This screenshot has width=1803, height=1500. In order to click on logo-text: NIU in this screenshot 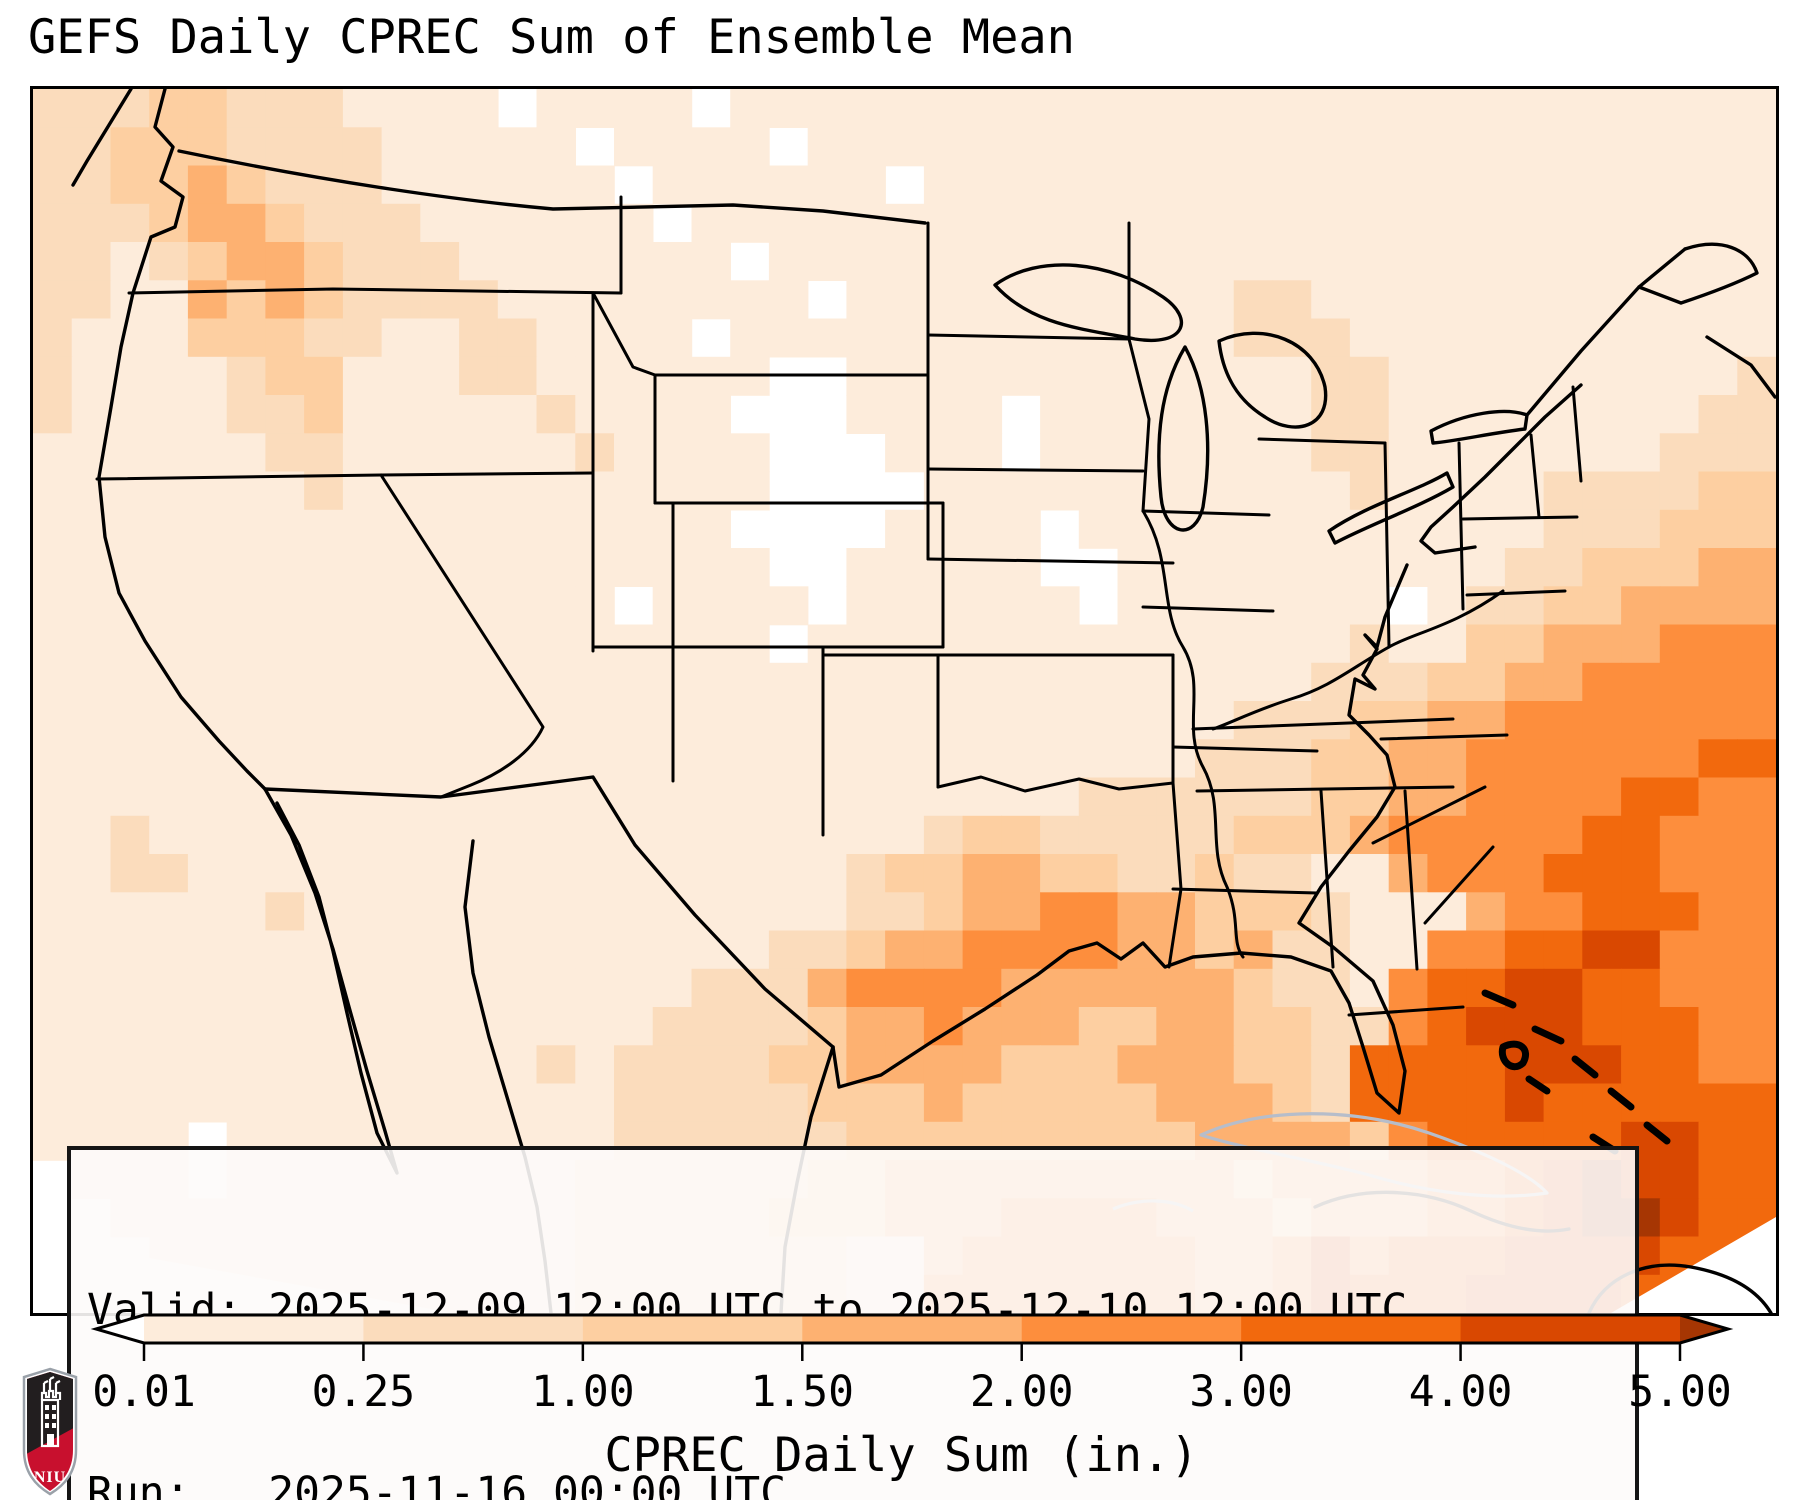, I will do `click(50, 1477)`.